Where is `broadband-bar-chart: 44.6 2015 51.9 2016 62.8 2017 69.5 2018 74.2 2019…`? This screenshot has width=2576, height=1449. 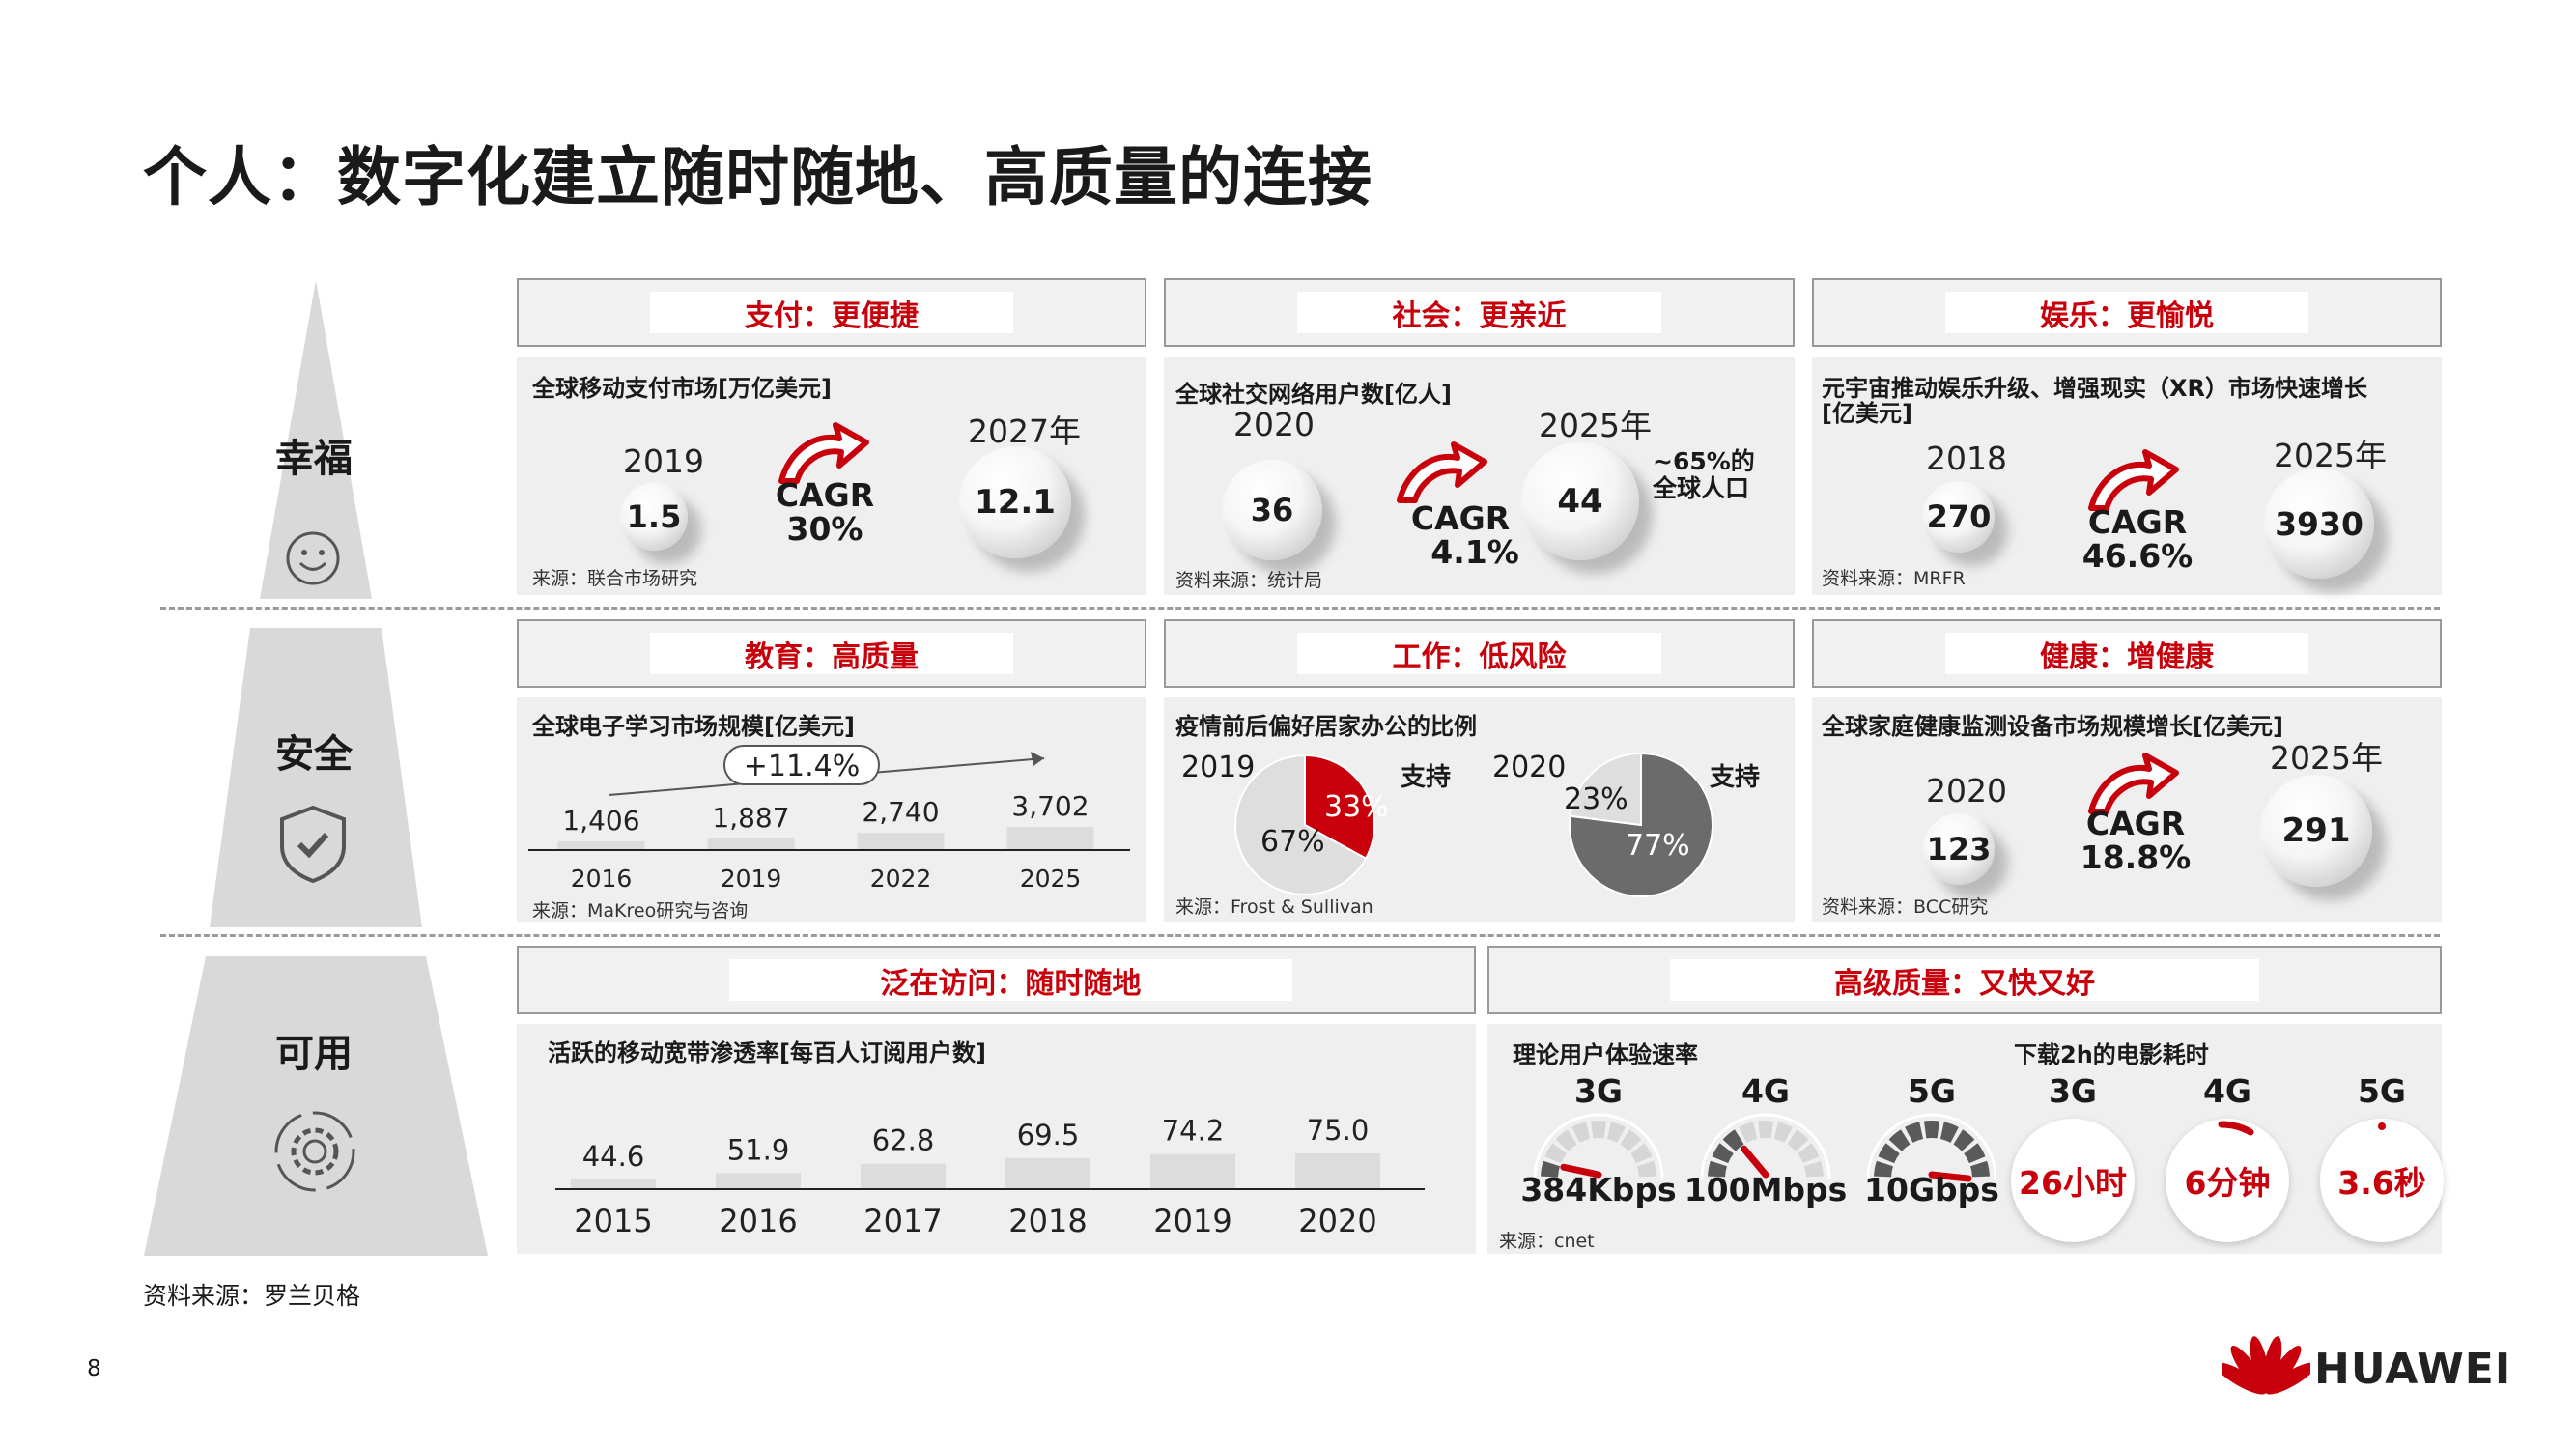
broadband-bar-chart: 44.6 2015 51.9 2016 62.8 2017 69.5 2018 74.2 2019… is located at coordinates (990, 1176).